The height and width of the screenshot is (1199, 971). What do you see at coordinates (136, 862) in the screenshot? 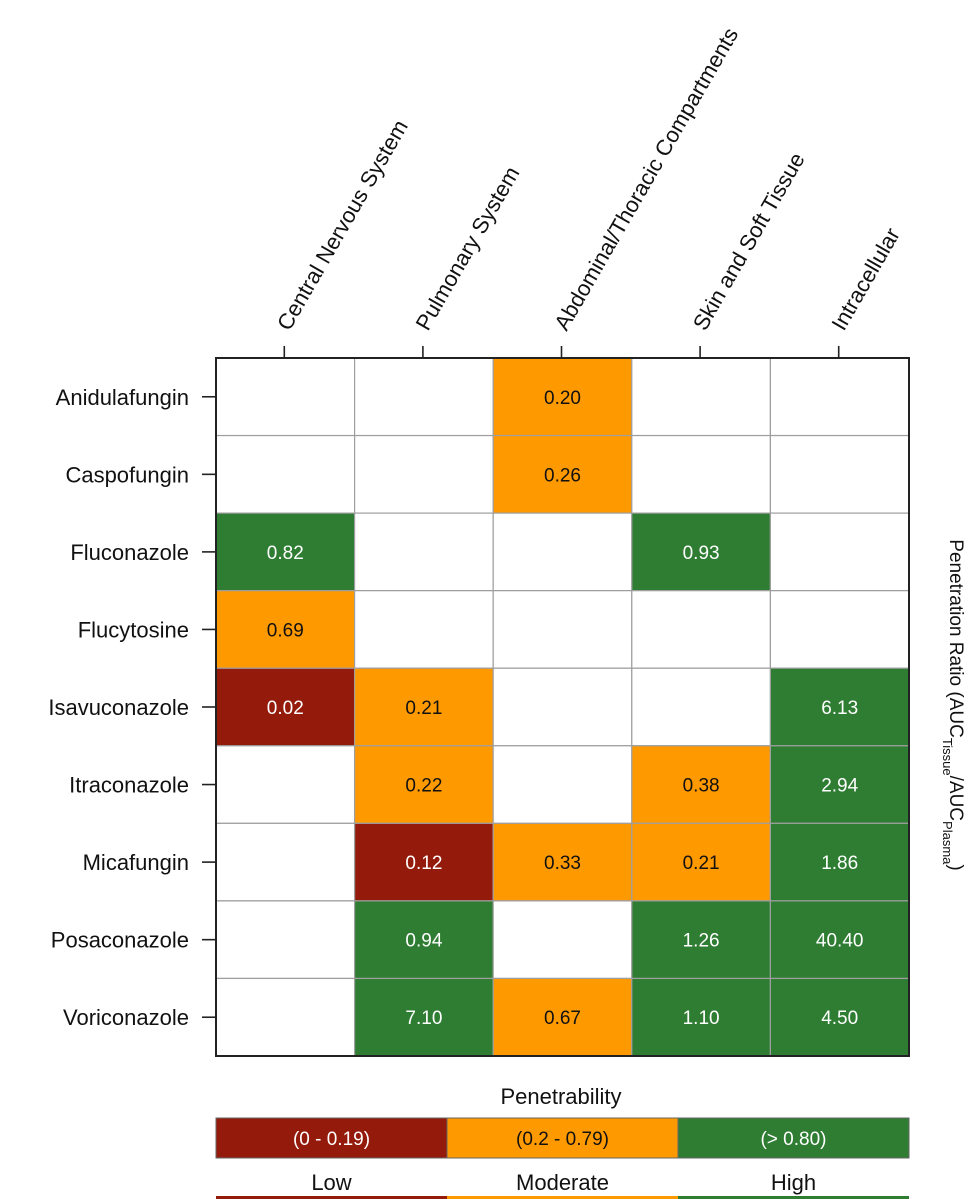
I see `row-label: Micafungin` at bounding box center [136, 862].